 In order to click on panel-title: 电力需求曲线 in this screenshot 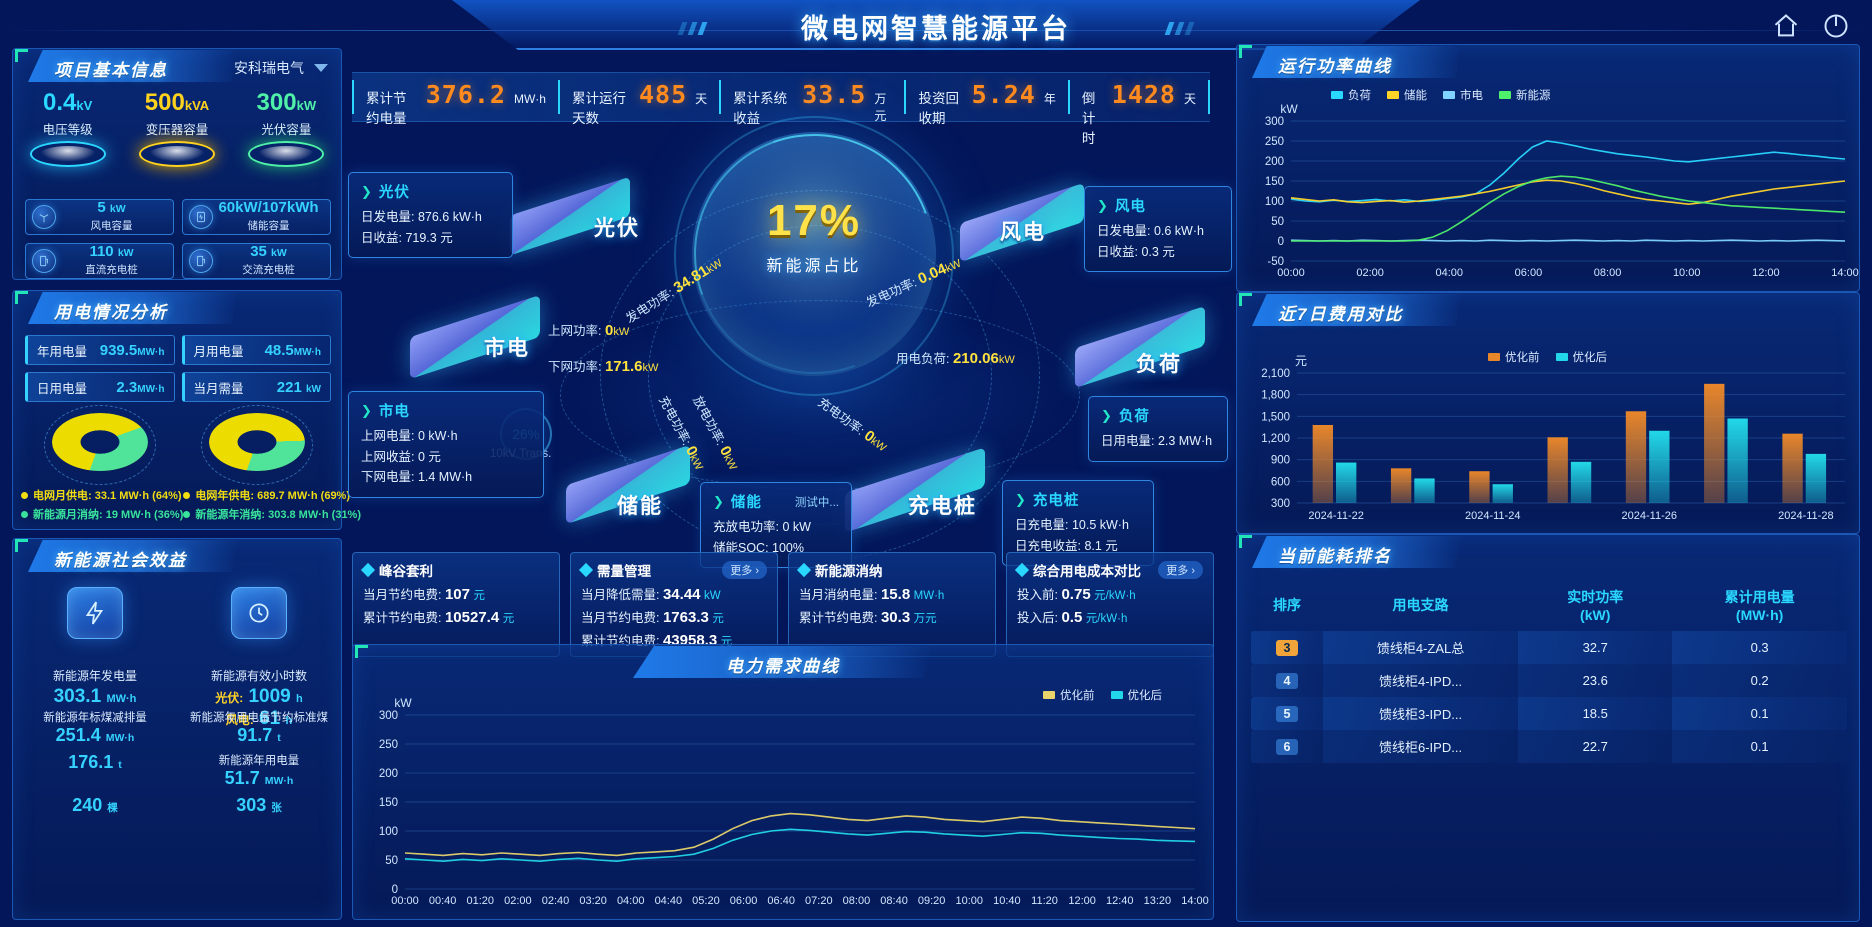, I will do `click(783, 666)`.